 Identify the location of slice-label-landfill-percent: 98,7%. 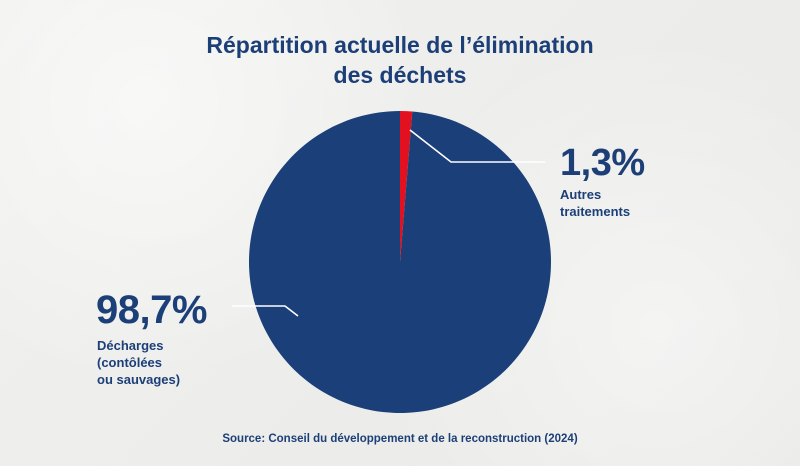
(151, 310).